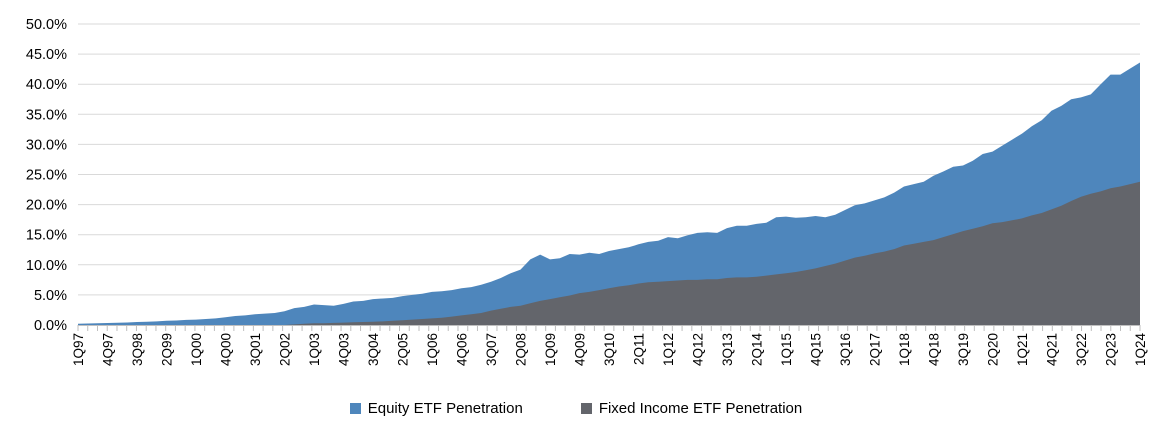 The width and height of the screenshot is (1152, 447). I want to click on x-axis-tick-label: 3Q10, so click(609, 349).